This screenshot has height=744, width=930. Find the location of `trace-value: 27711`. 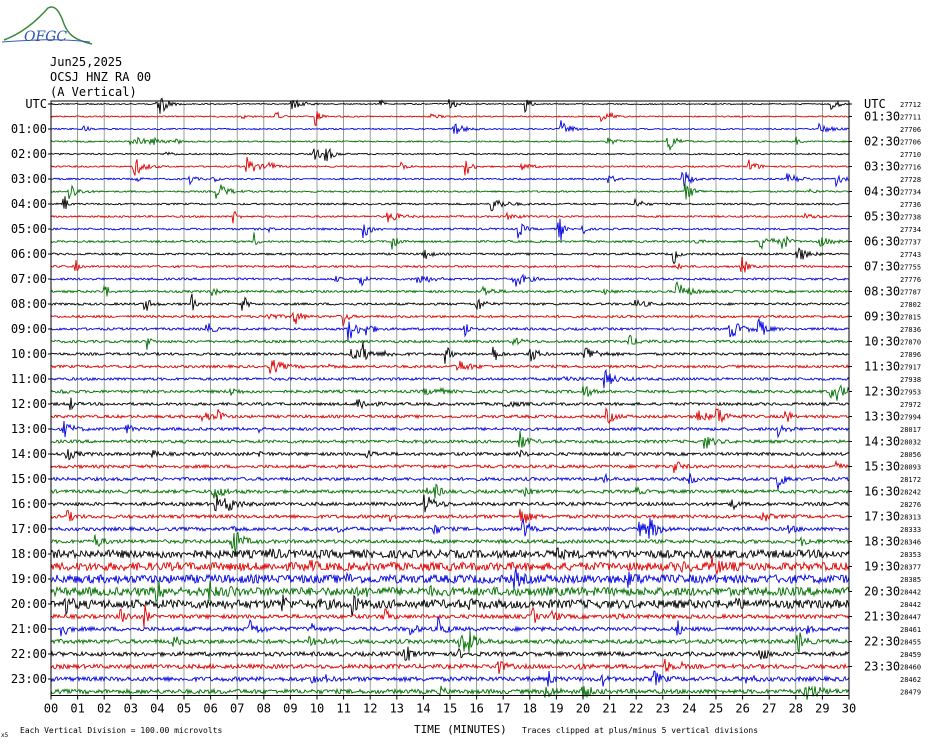

trace-value: 27711 is located at coordinates (910, 118).